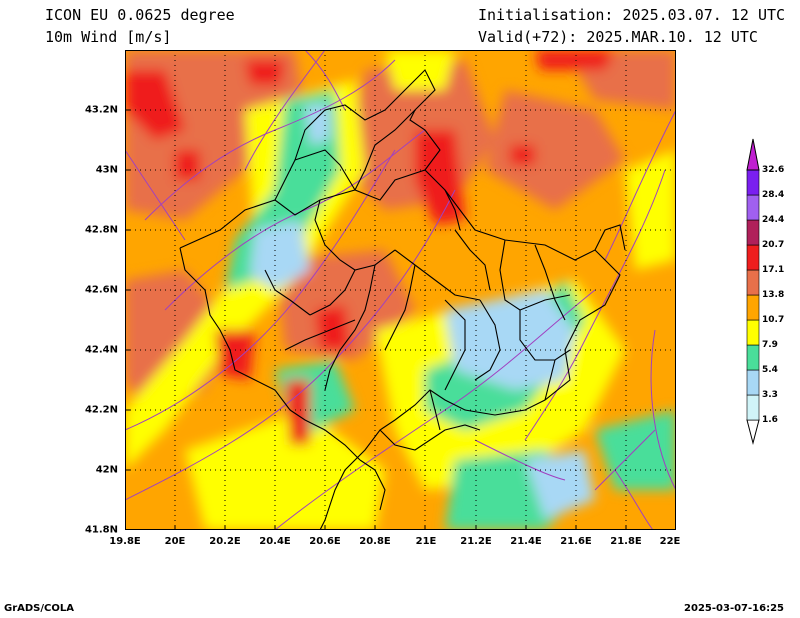 The height and width of the screenshot is (618, 800). What do you see at coordinates (773, 320) in the screenshot?
I see `colorbar-label: 10.7` at bounding box center [773, 320].